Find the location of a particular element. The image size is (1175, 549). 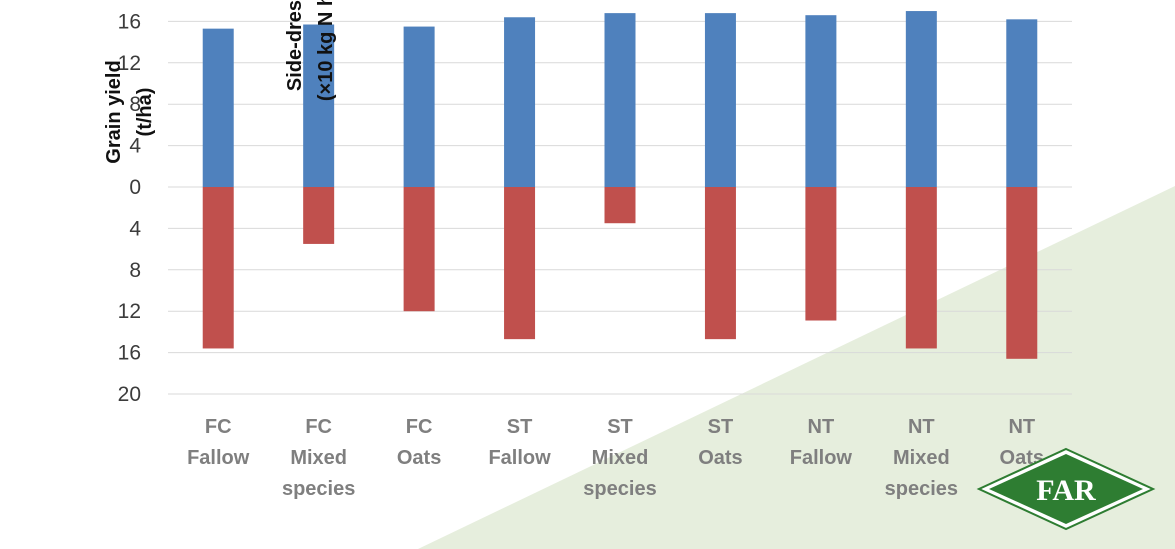

y-axis-label-top-line: Grain yield is located at coordinates (114, 111).